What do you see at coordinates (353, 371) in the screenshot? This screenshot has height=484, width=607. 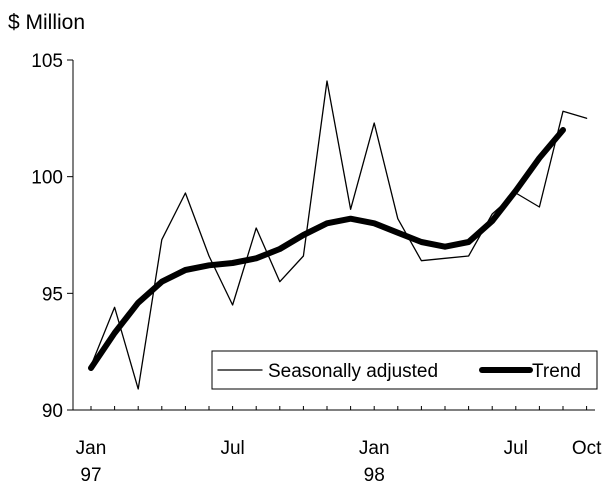 I see `legend-label: Seasonally adjusted` at bounding box center [353, 371].